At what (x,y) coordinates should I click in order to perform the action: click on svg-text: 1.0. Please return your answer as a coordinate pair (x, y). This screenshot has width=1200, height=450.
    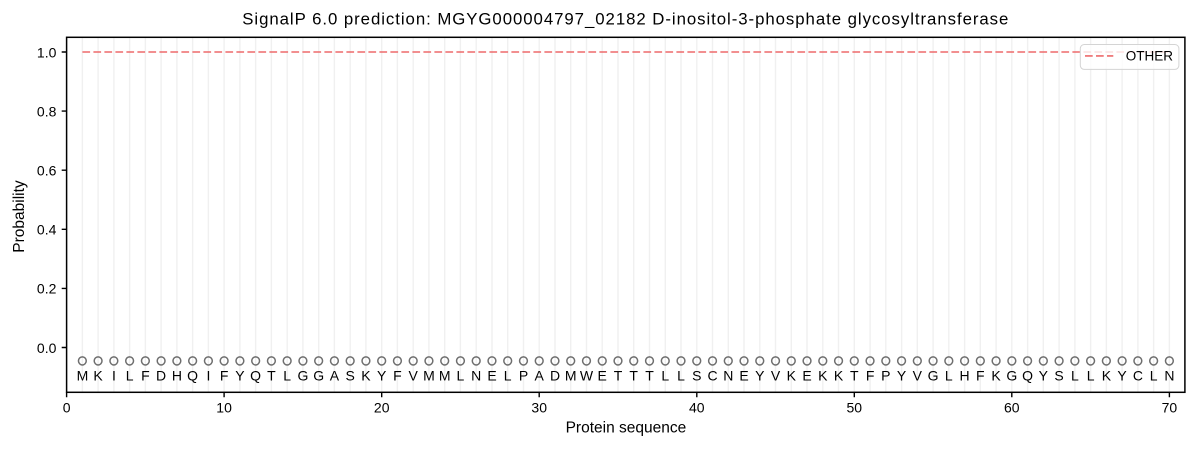
    Looking at the image, I should click on (47, 52).